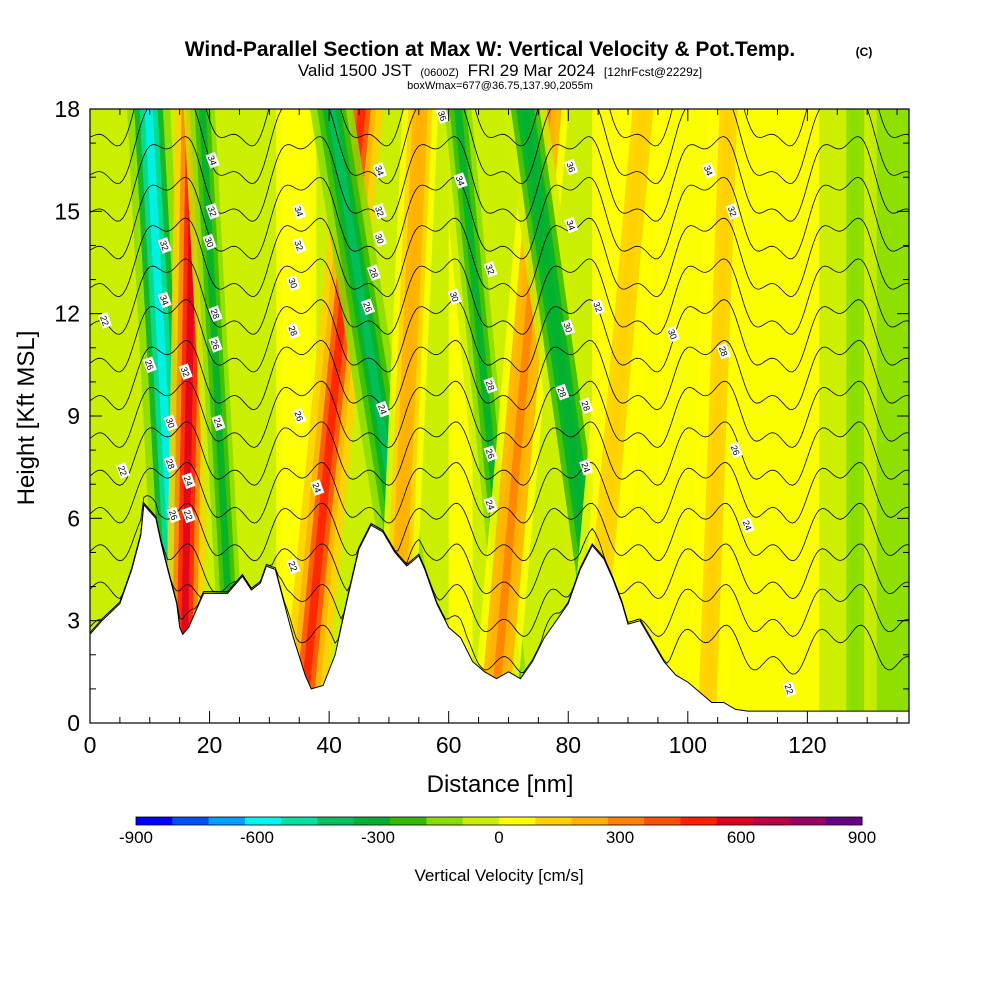 The width and height of the screenshot is (1000, 1000). I want to click on subtitle-utc: (0600Z), so click(439, 73).